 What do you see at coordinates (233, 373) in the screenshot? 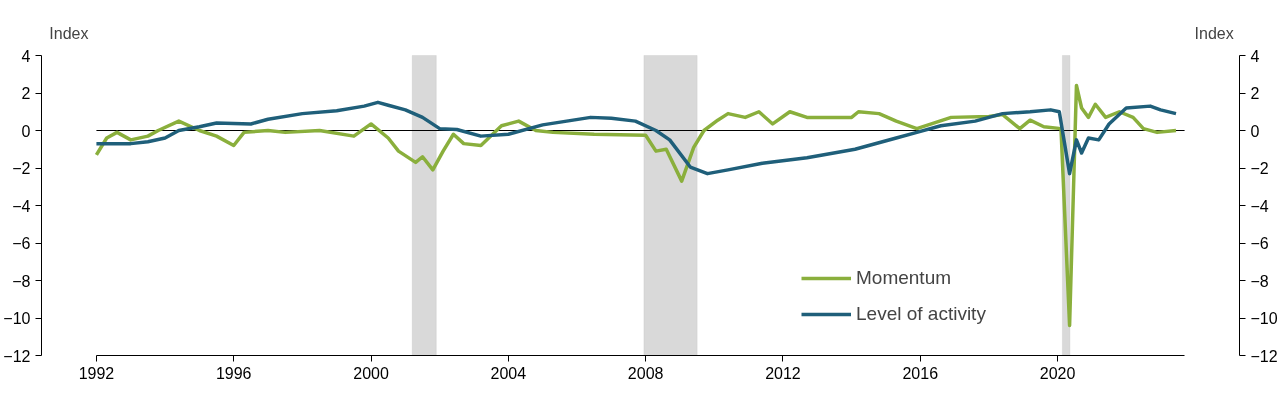
I see `x-tick-label: 1996` at bounding box center [233, 373].